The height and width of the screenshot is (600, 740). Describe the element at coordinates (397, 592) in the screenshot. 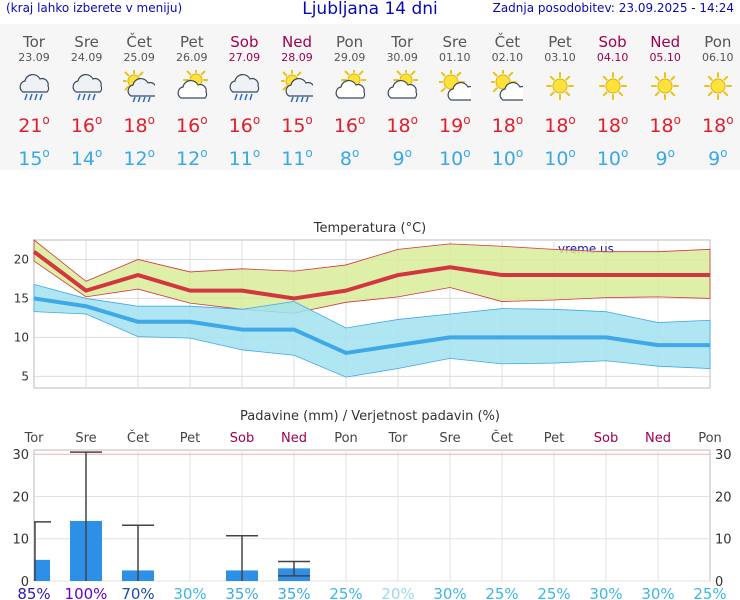

I see `precip-probability: 20%` at that location.